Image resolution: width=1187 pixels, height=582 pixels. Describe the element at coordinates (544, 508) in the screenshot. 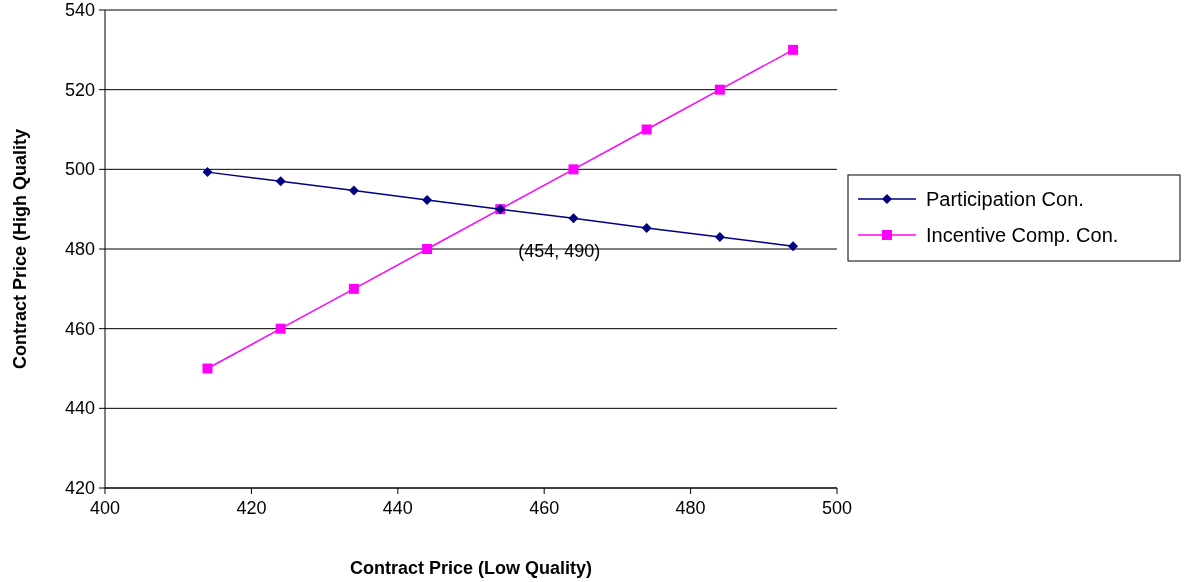

I see `x-tick-label: 460` at that location.